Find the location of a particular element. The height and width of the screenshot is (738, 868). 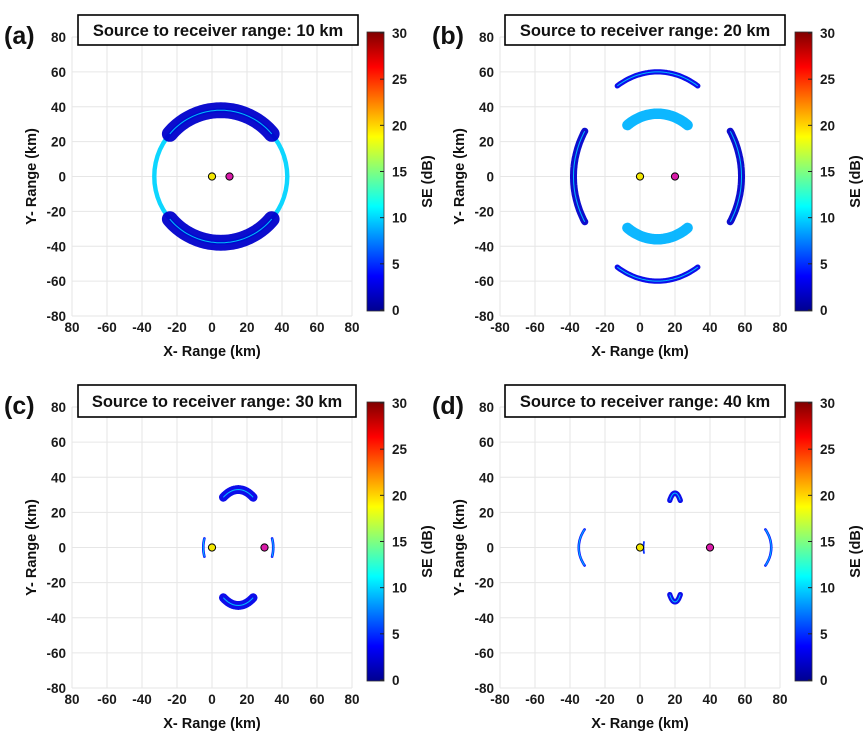

colorbar-tick-label: 30 is located at coordinates (399, 403).